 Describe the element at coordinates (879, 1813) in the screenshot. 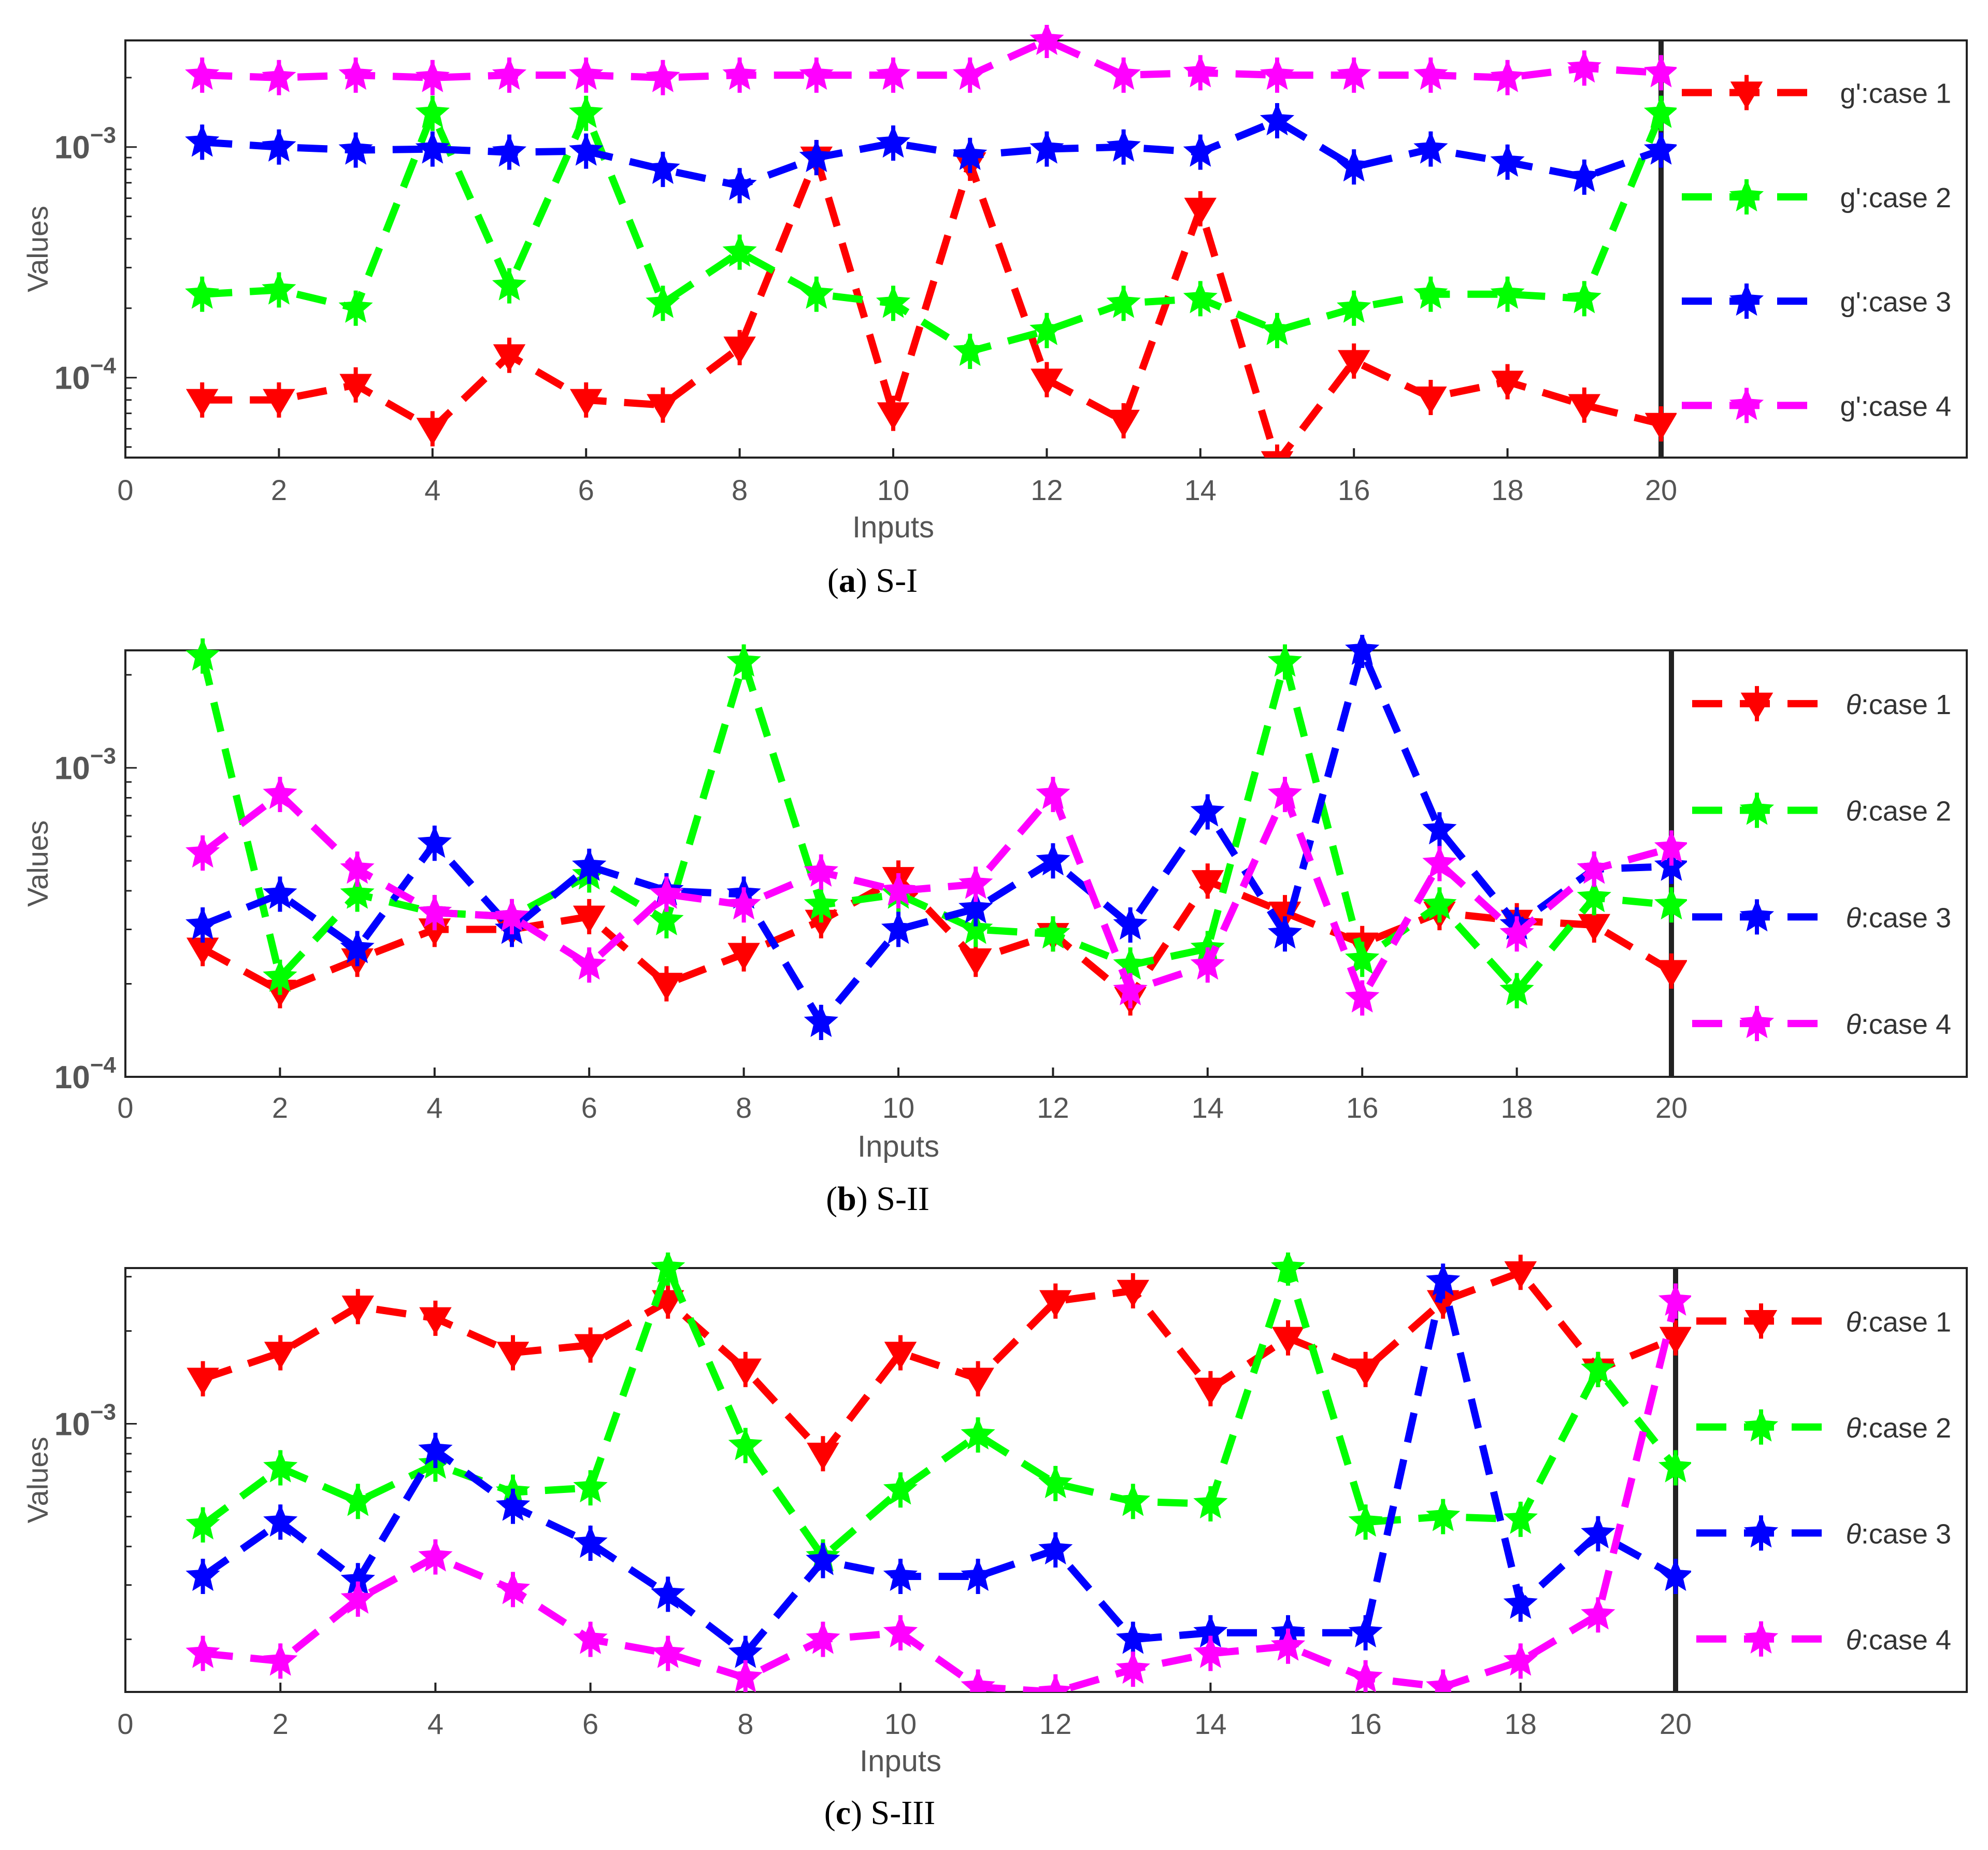

I see `panel-caption: (c) S-III` at that location.